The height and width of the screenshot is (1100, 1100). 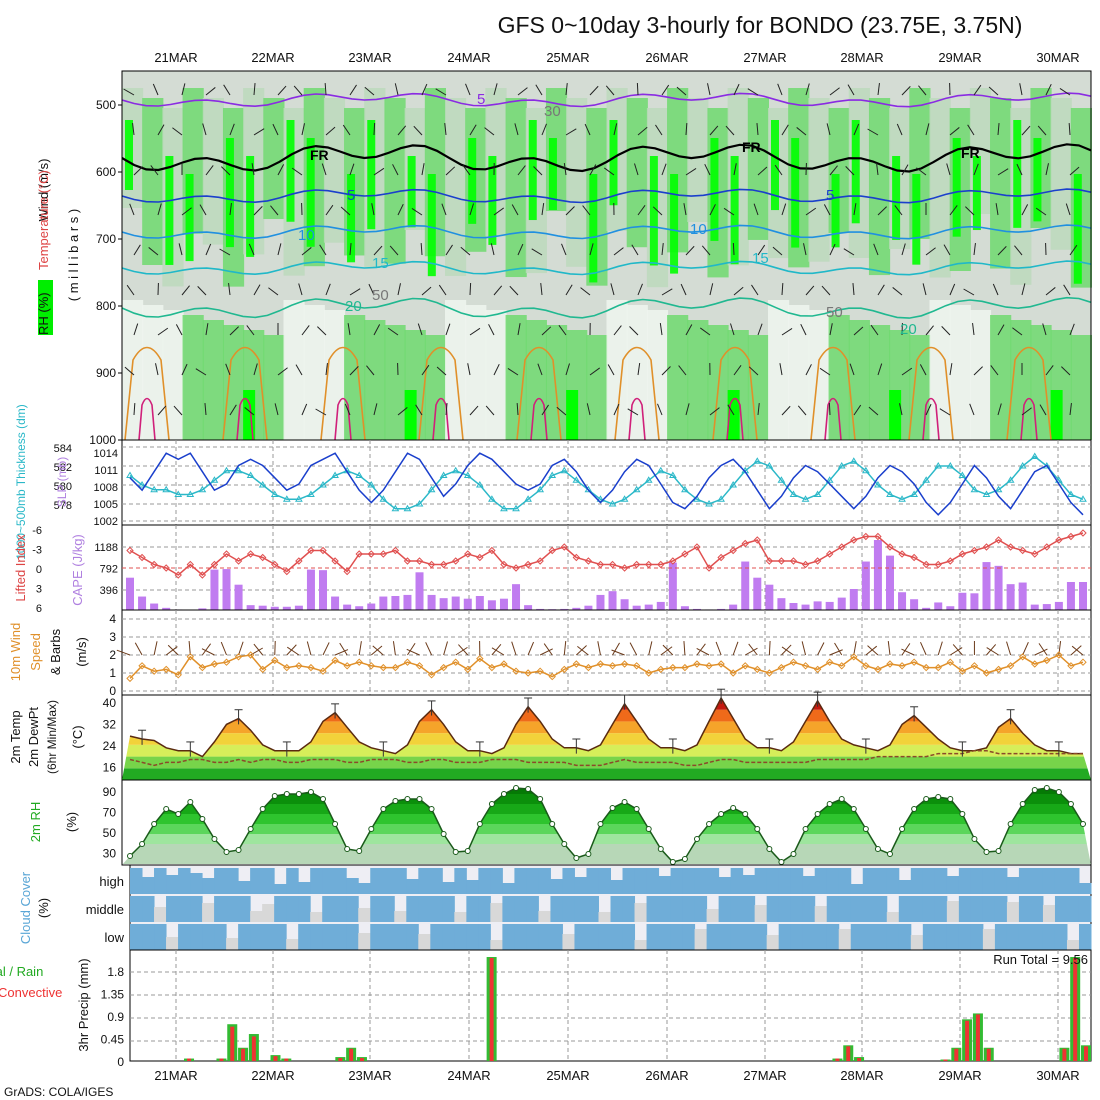 What do you see at coordinates (55, 651) in the screenshot?
I see `wind-label-line3: & Barbs` at bounding box center [55, 651].